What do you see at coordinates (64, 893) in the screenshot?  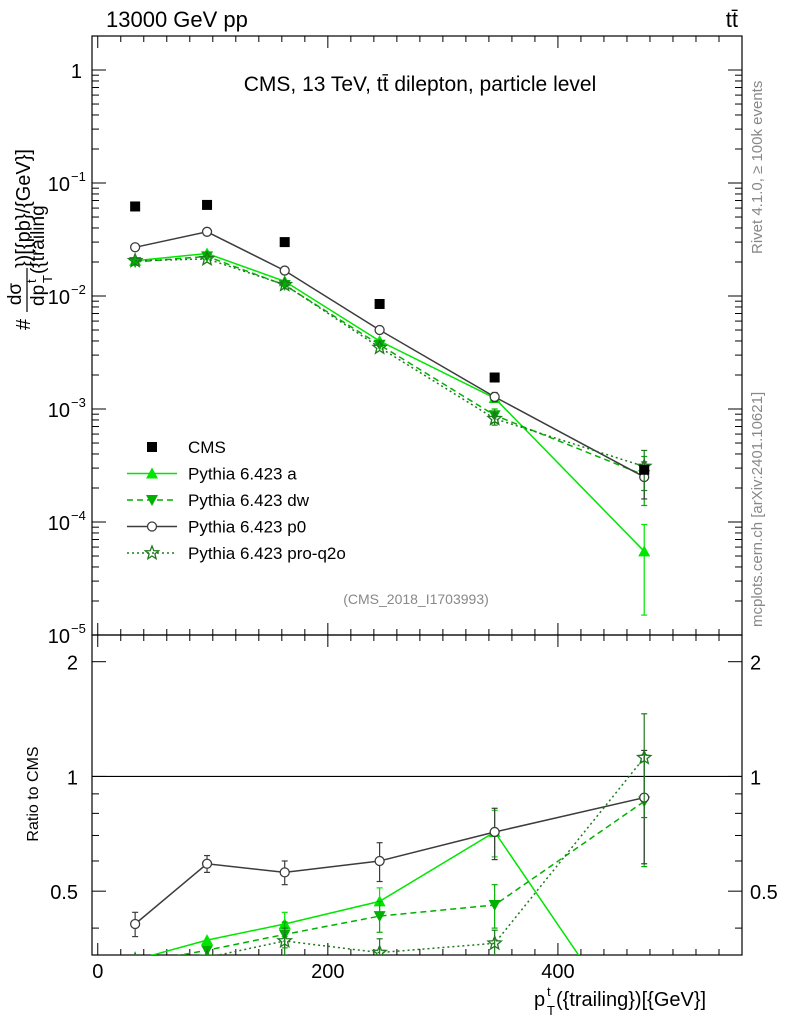 I see `y-tick-label-ratio: 0.5` at bounding box center [64, 893].